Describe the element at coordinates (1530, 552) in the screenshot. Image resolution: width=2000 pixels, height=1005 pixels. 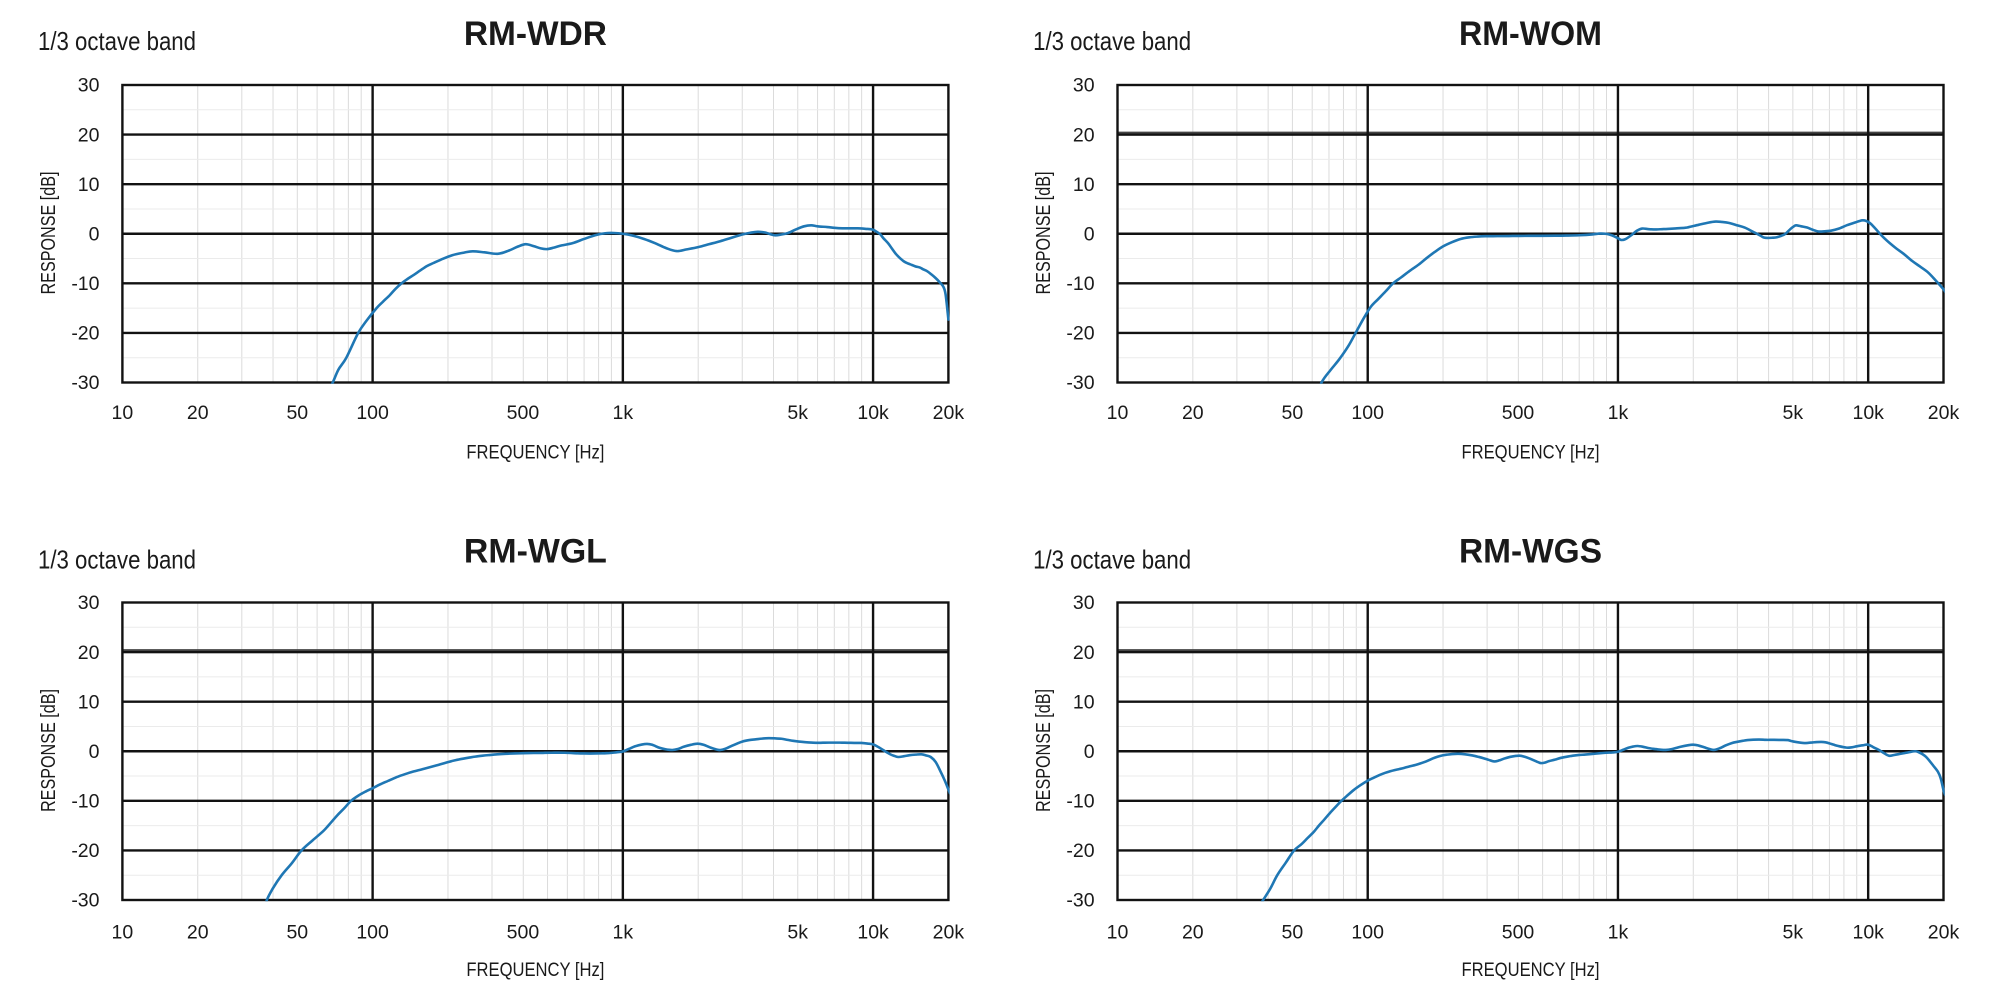
I see `svg-text: RM-WGS` at that location.